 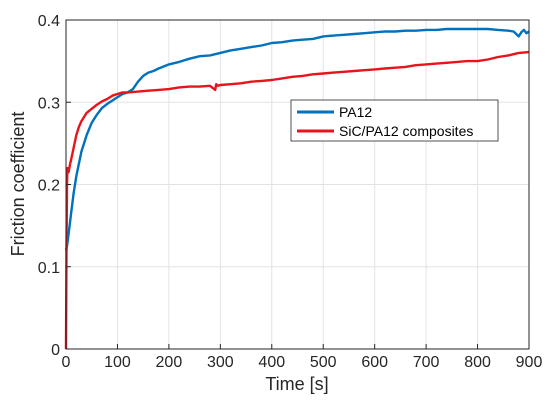 What do you see at coordinates (169, 362) in the screenshot?
I see `x-tick-label: 200` at bounding box center [169, 362].